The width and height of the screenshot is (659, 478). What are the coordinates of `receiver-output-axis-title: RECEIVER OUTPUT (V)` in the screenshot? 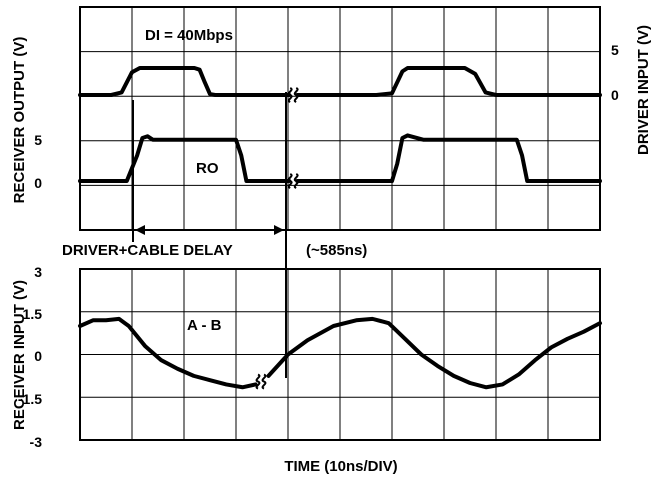 It's located at (19, 120).